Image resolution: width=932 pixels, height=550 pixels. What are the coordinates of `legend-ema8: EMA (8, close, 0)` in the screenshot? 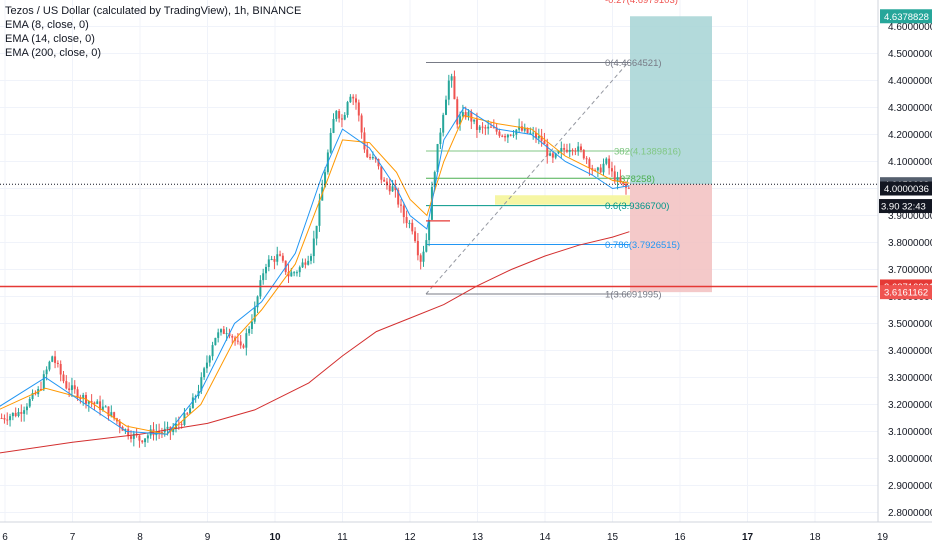 It's located at (47, 25).